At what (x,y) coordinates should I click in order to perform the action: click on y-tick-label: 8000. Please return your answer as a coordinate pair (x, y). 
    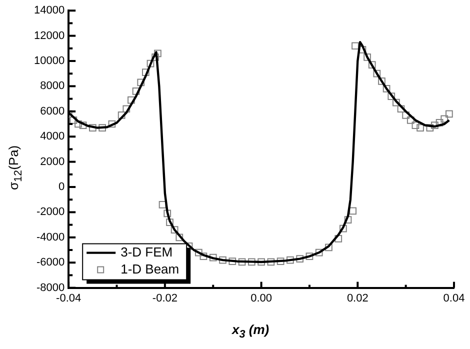
    Looking at the image, I should click on (52, 86).